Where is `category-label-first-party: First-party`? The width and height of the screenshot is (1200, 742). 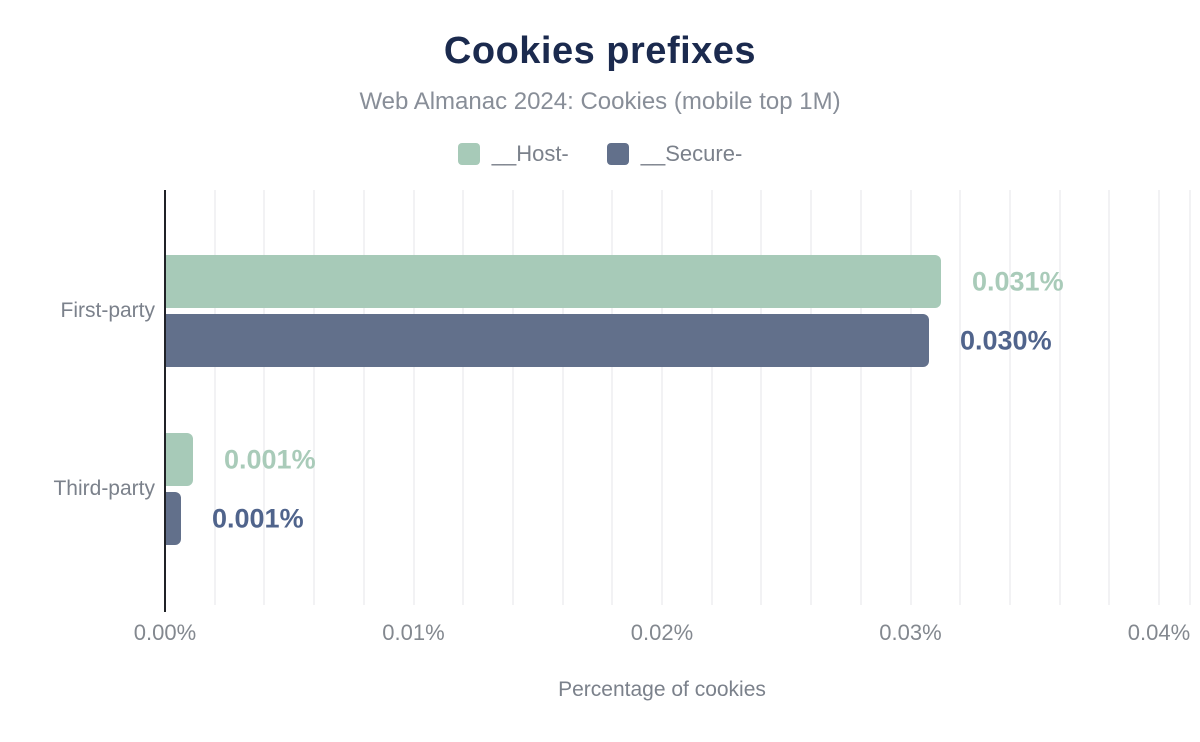
category-label-first-party: First-party is located at coordinates (108, 310).